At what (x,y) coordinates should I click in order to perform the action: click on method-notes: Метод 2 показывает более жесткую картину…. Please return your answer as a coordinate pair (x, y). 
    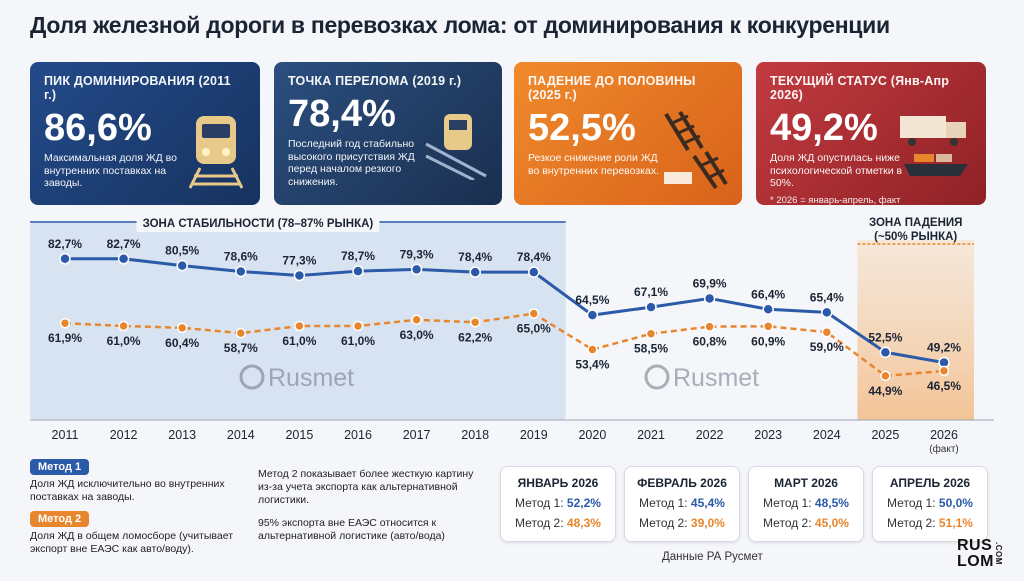
    Looking at the image, I should click on (368, 505).